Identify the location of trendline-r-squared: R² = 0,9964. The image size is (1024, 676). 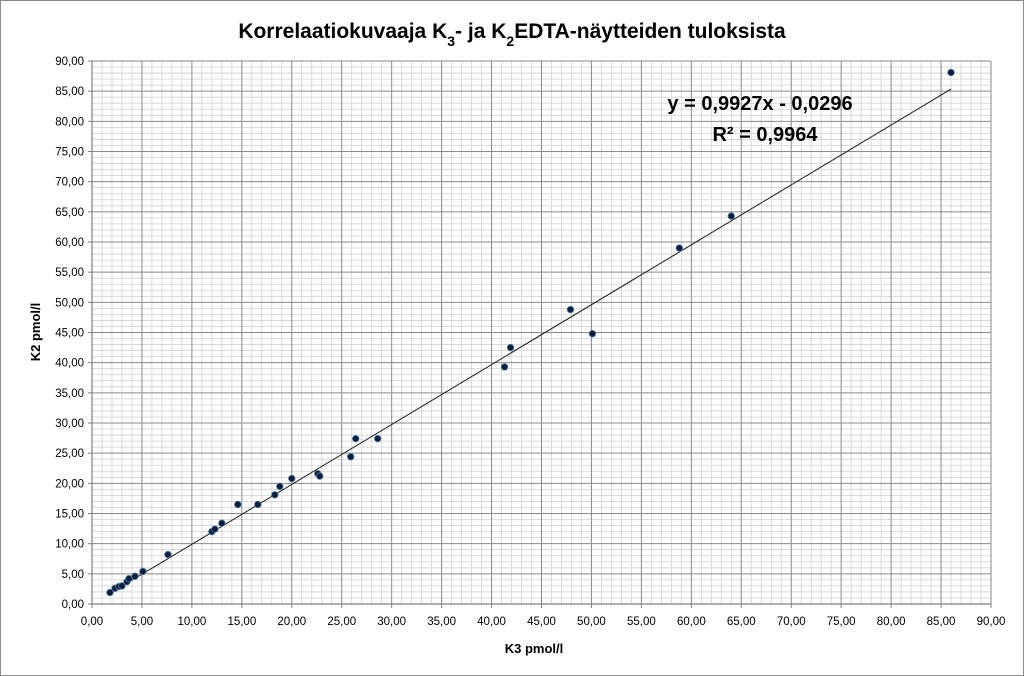
(765, 135).